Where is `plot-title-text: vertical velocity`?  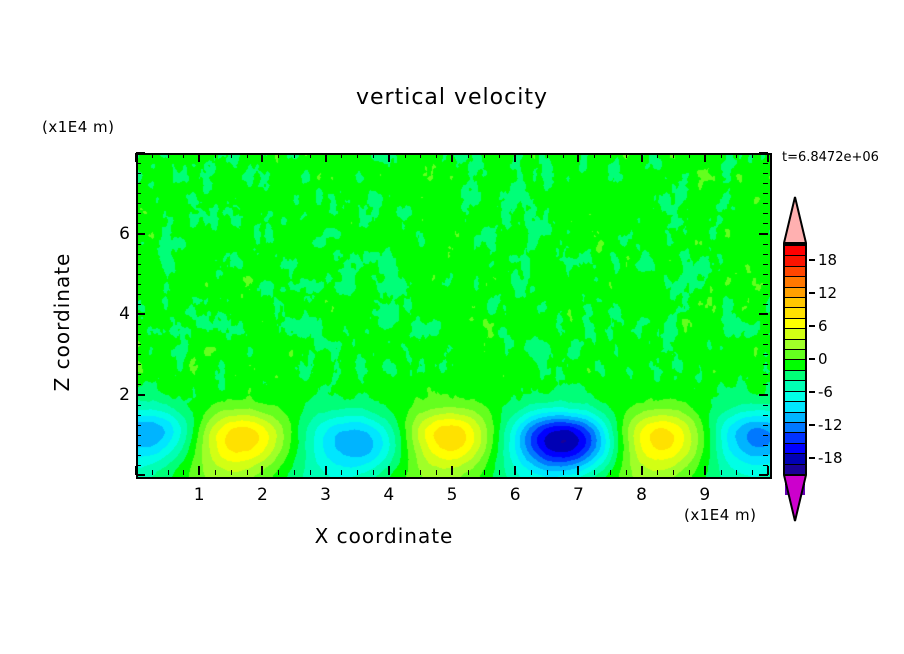 plot-title-text: vertical velocity is located at coordinates (451, 97).